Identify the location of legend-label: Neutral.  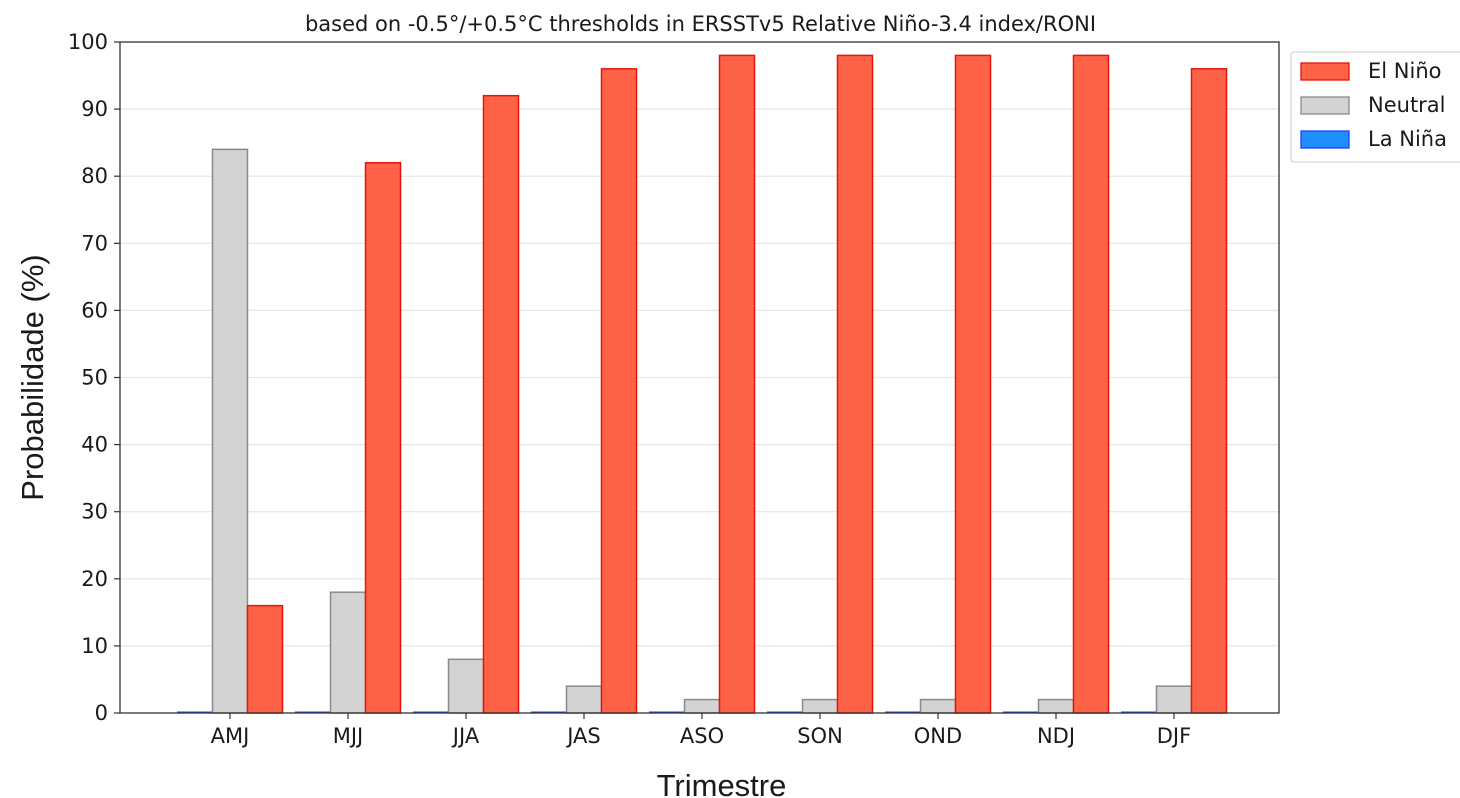
(1407, 105).